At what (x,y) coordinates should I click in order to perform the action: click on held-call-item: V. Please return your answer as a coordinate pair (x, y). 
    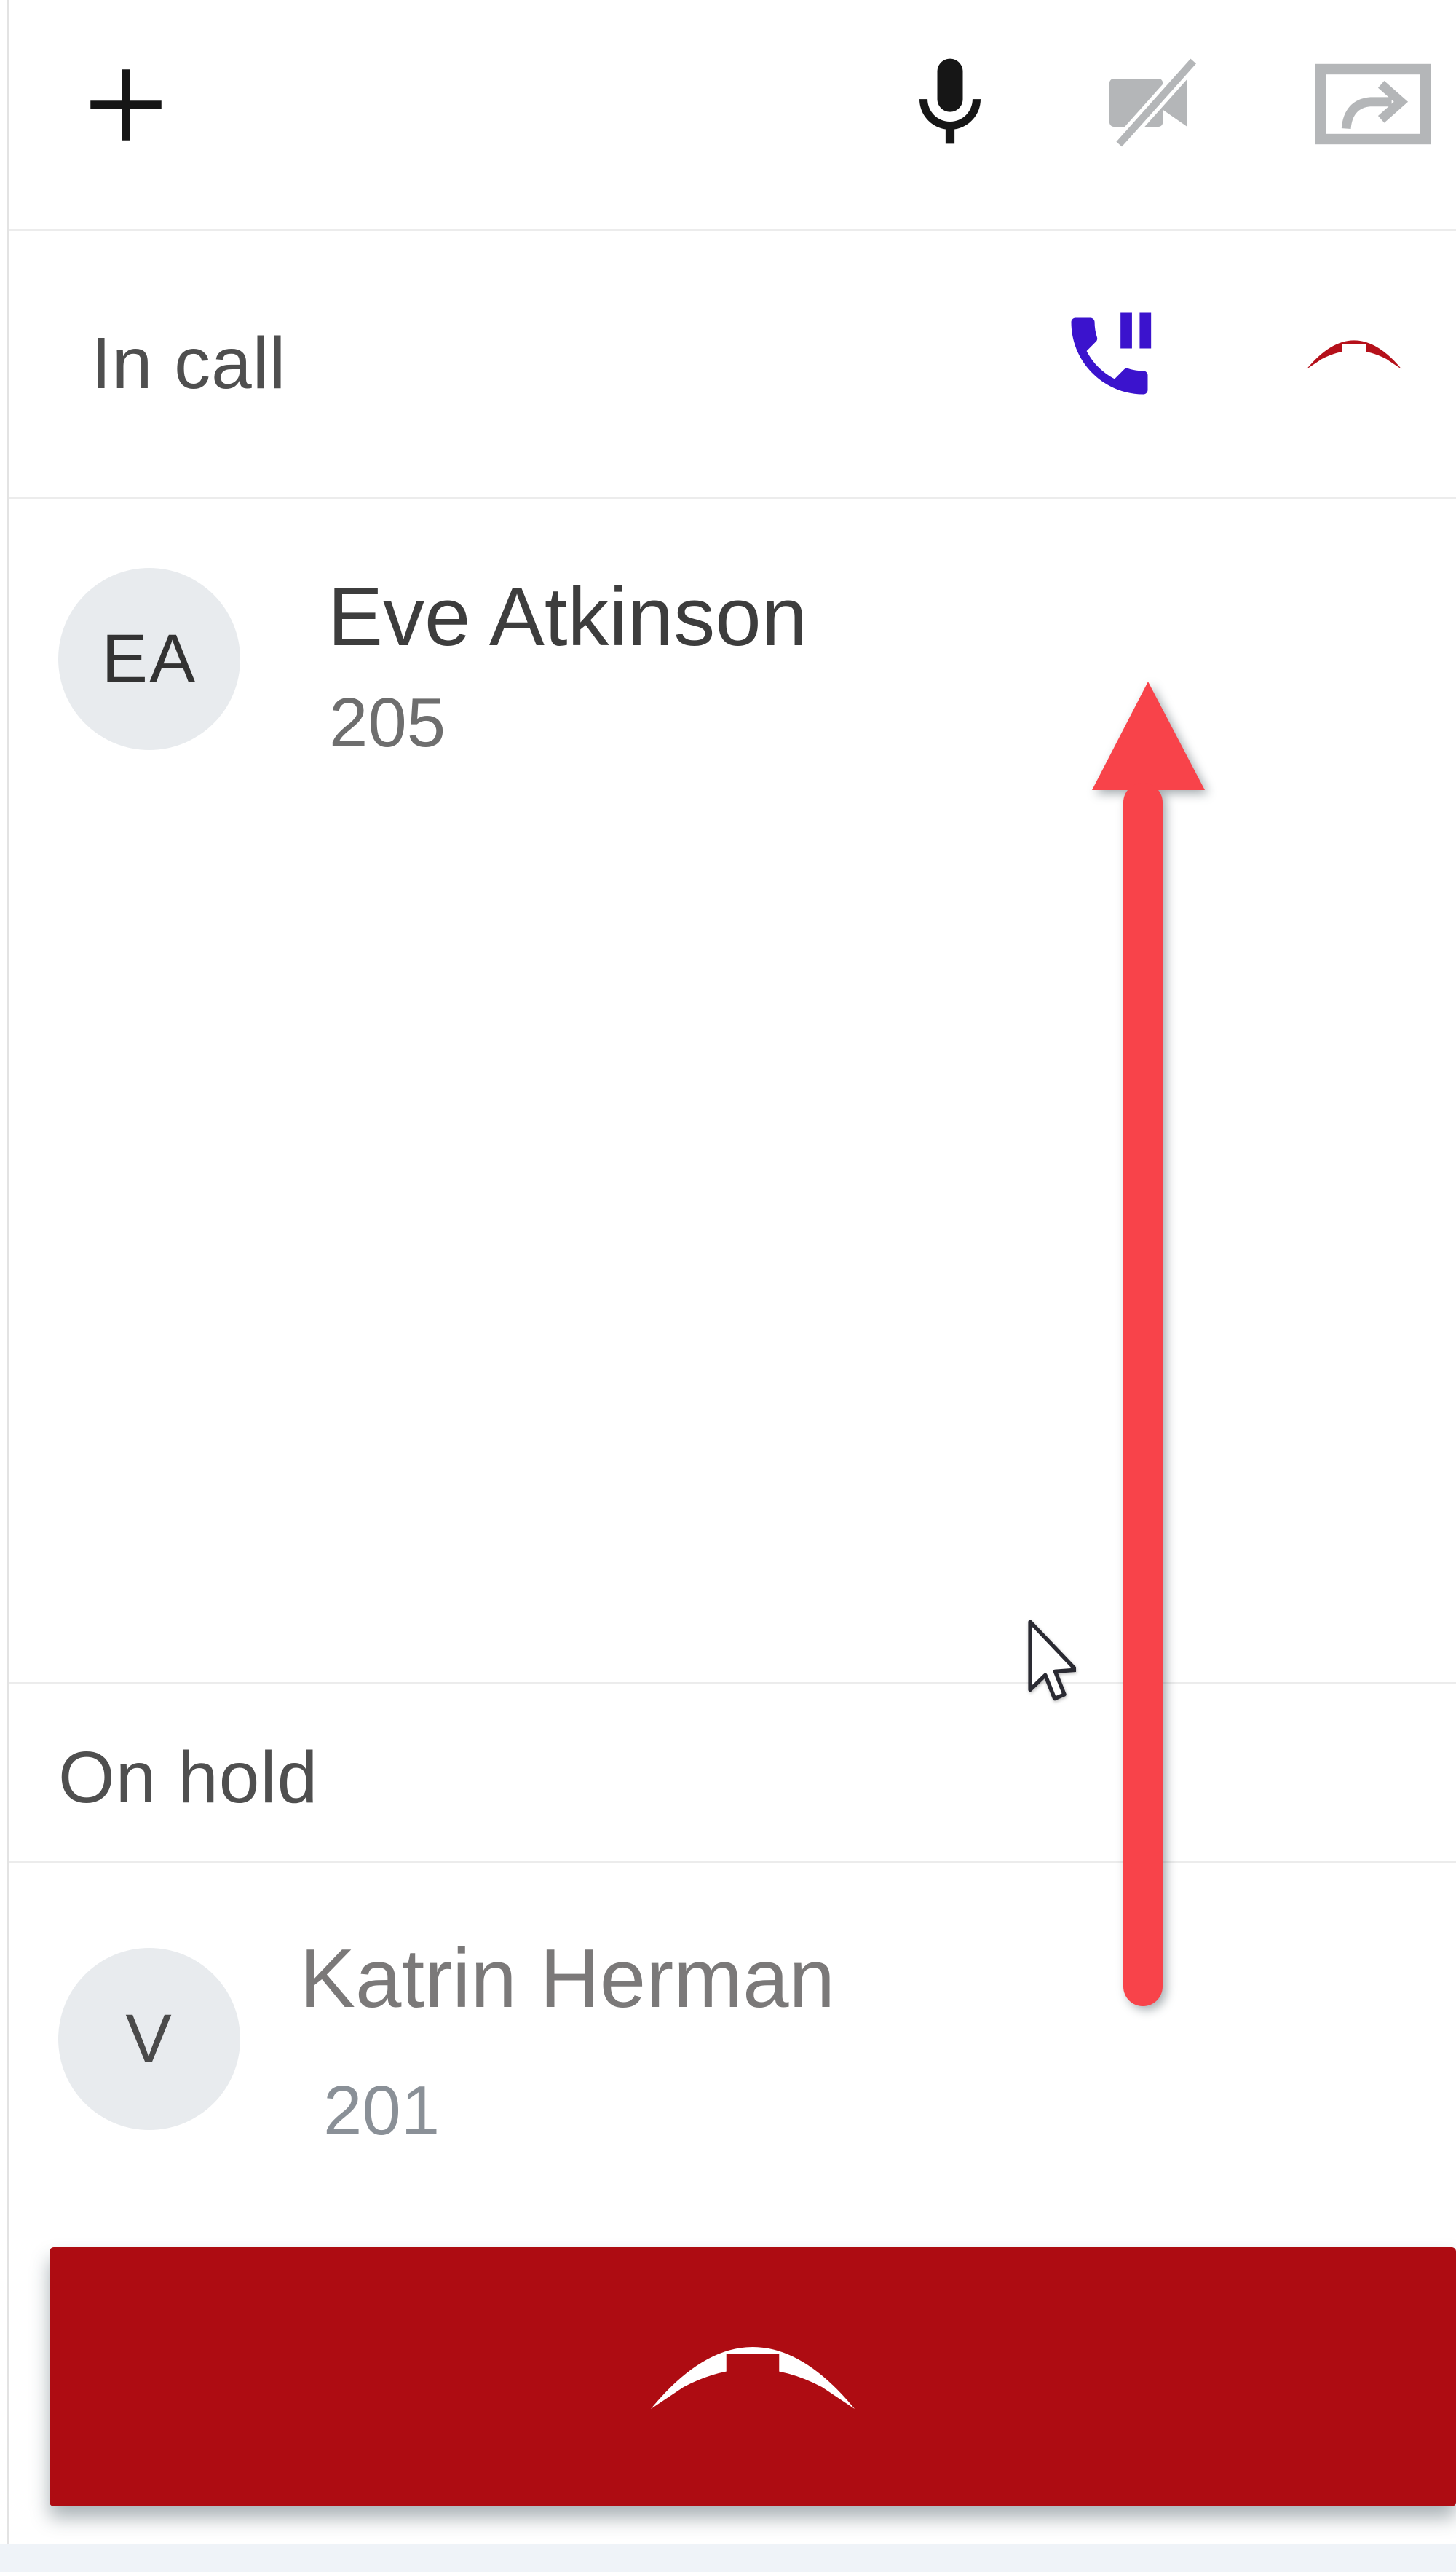
    Looking at the image, I should click on (149, 2039).